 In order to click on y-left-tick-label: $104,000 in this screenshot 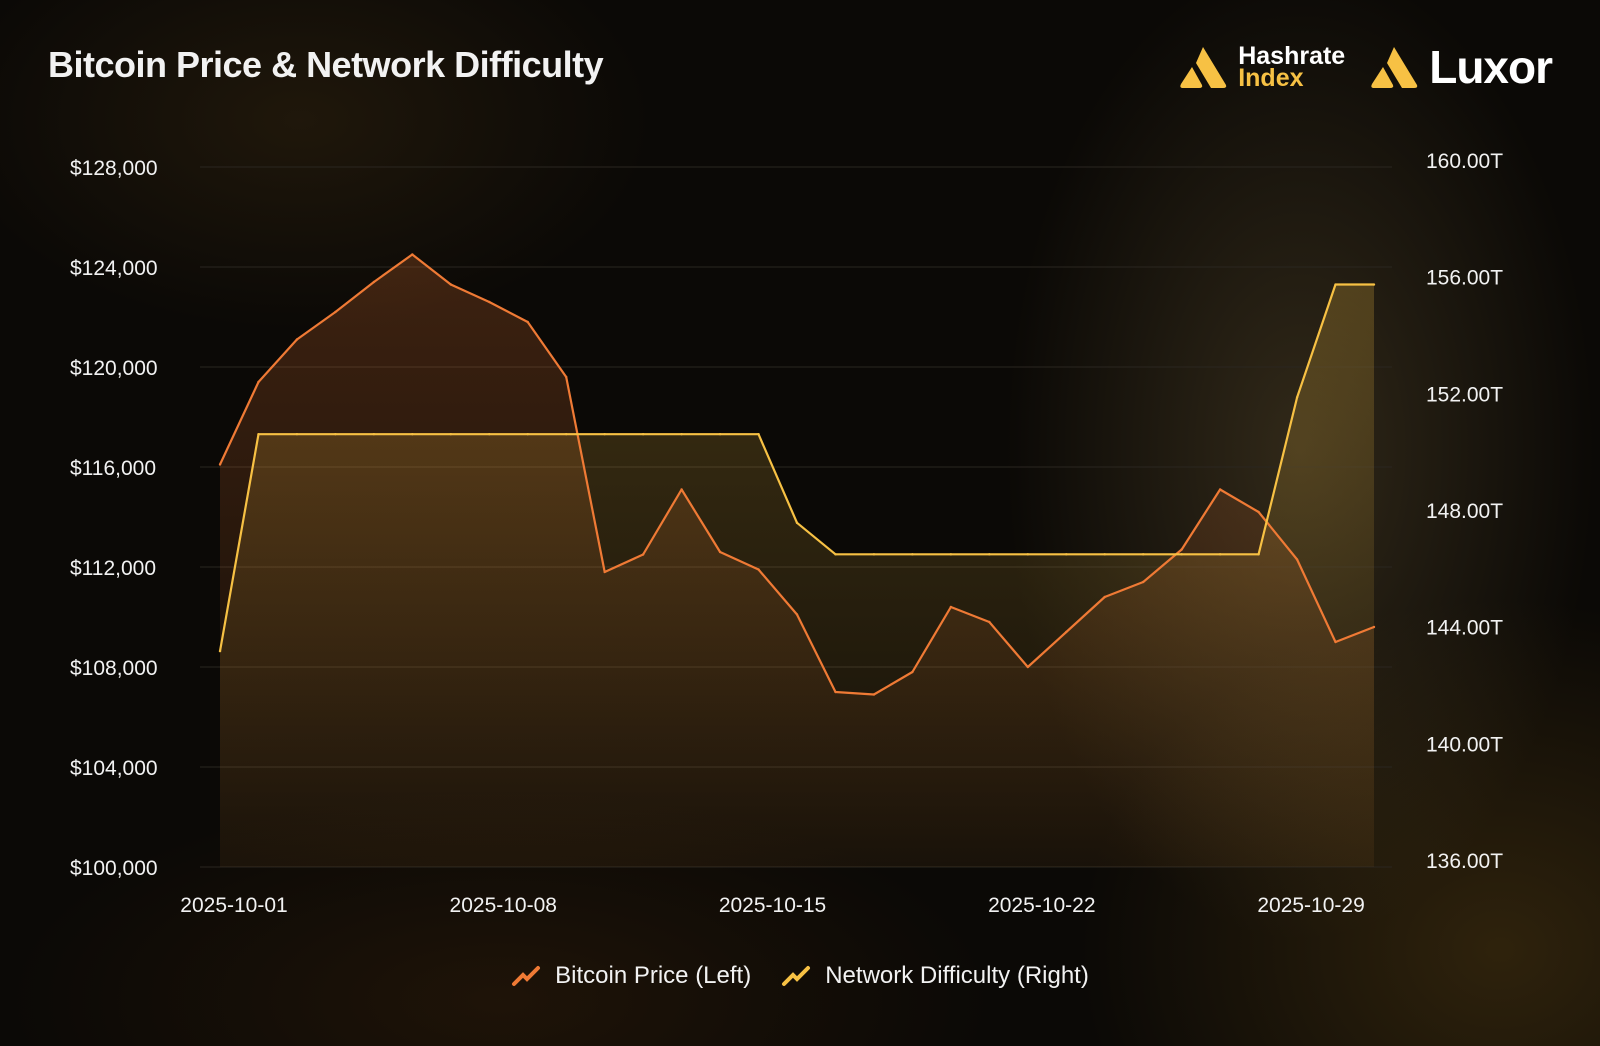, I will do `click(114, 768)`.